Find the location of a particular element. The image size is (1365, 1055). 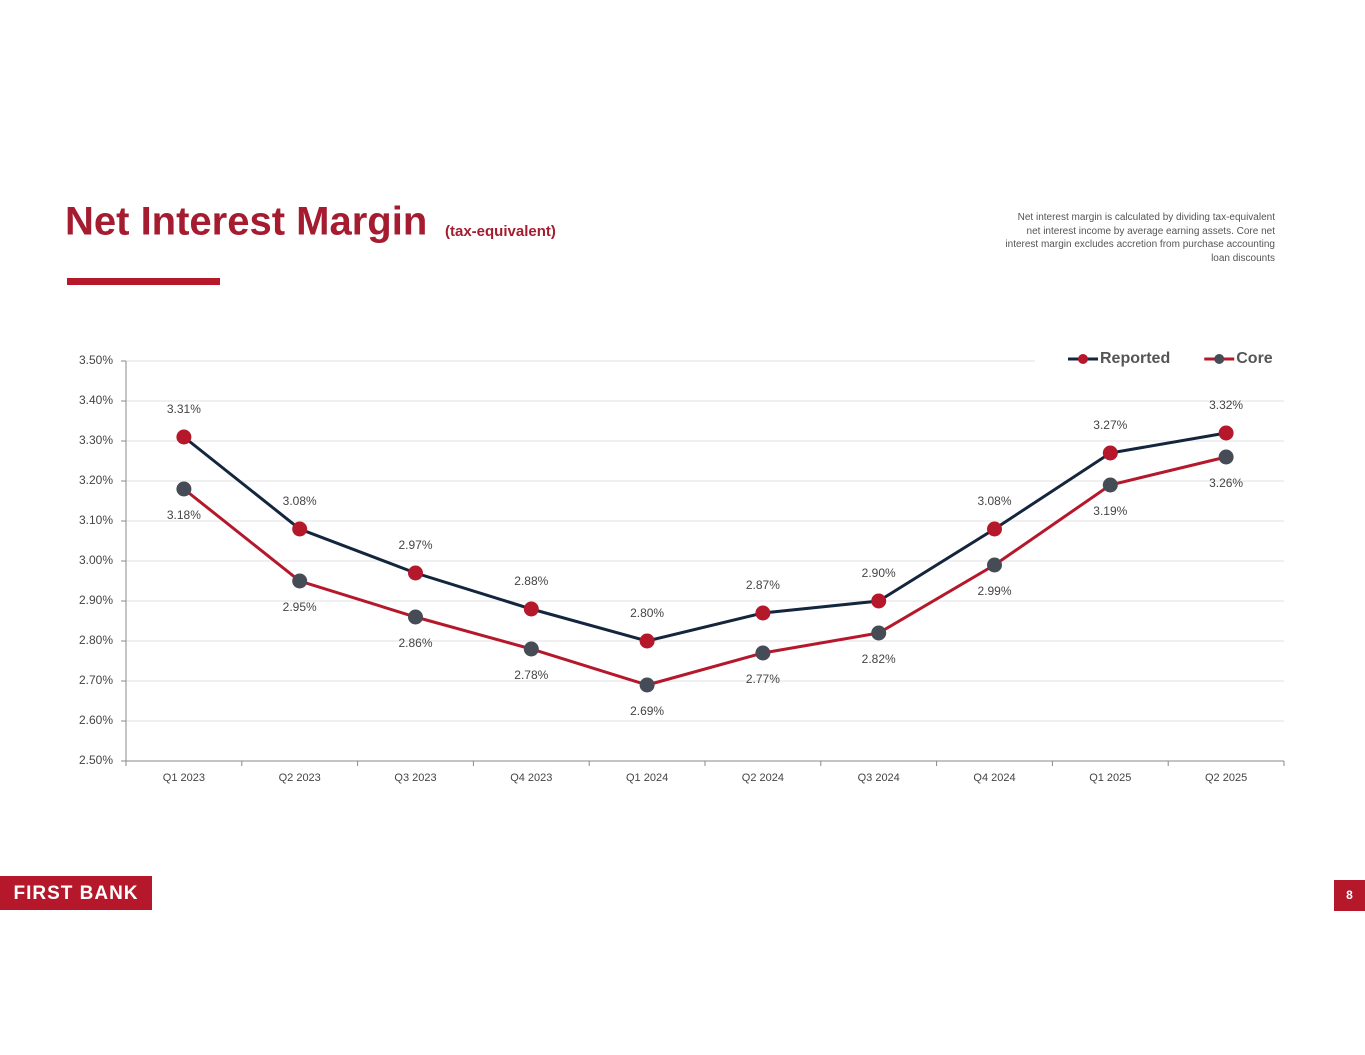

y-tick-label: 3.50% is located at coordinates (96, 360).